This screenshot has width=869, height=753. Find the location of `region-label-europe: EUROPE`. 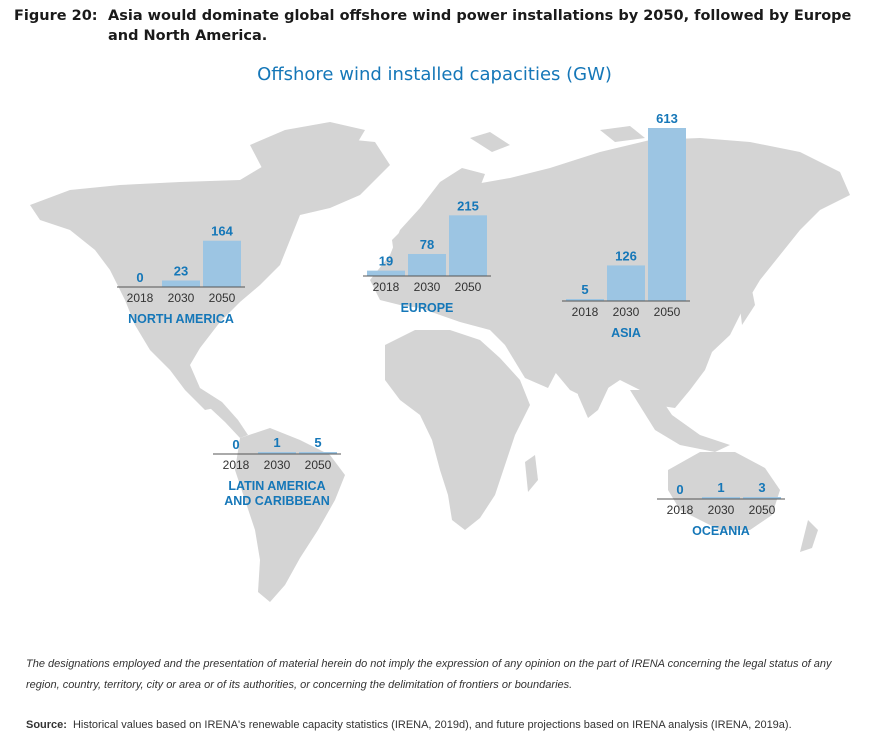

region-label-europe: EUROPE is located at coordinates (427, 308).